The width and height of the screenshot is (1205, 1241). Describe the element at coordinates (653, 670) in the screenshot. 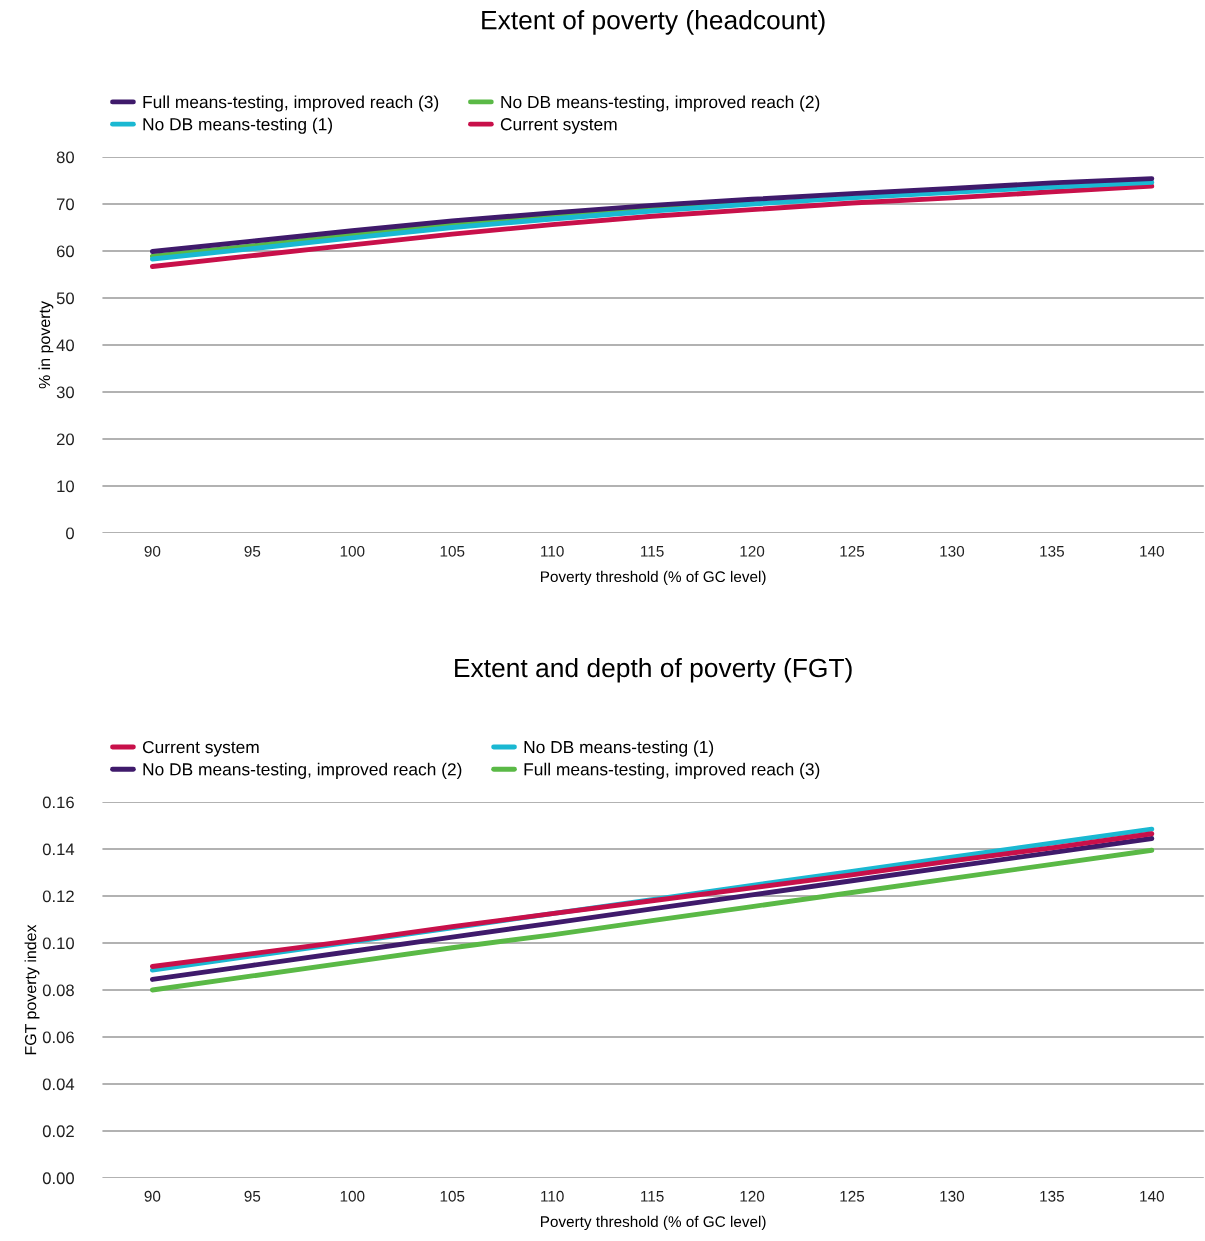

I see `chart-title: Extent and depth of poverty (FGT)` at that location.